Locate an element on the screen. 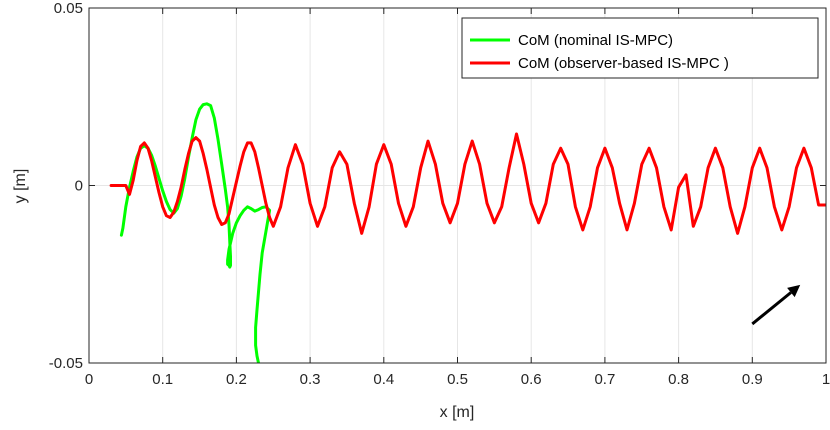 The width and height of the screenshot is (830, 430). x-tick-label: 0.5 is located at coordinates (457, 379).